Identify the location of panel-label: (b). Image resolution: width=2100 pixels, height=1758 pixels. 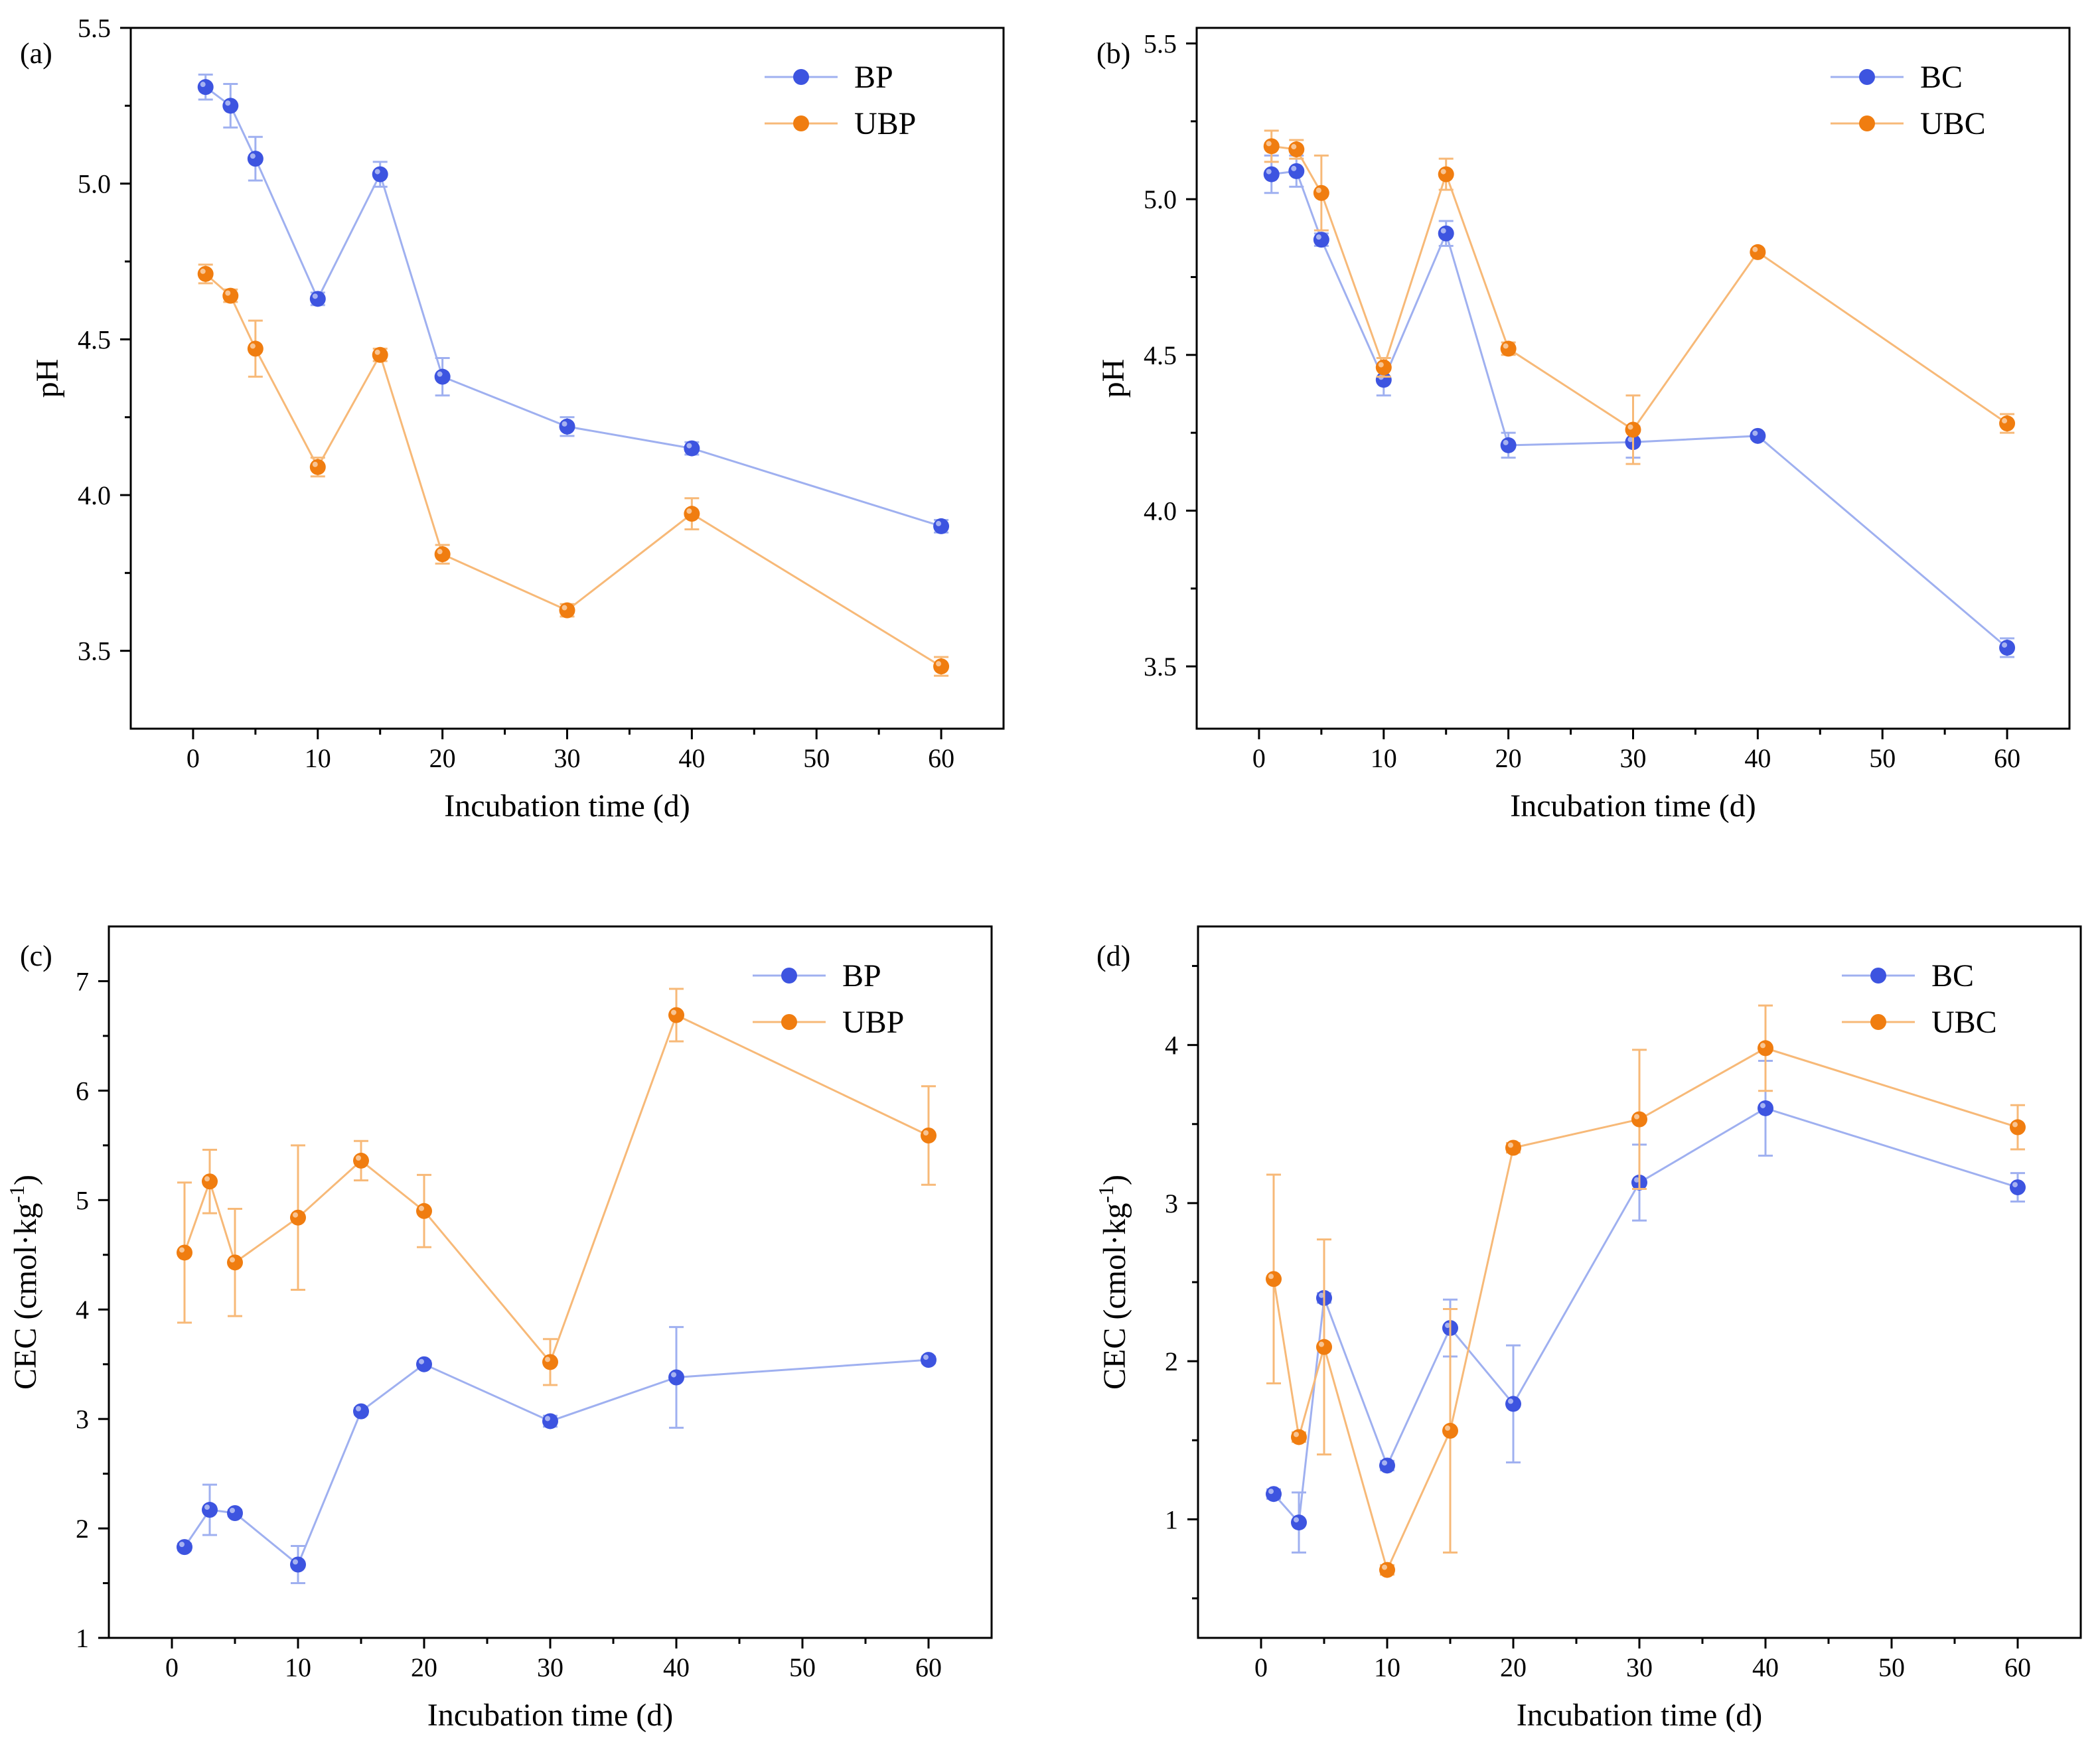
(1113, 54).